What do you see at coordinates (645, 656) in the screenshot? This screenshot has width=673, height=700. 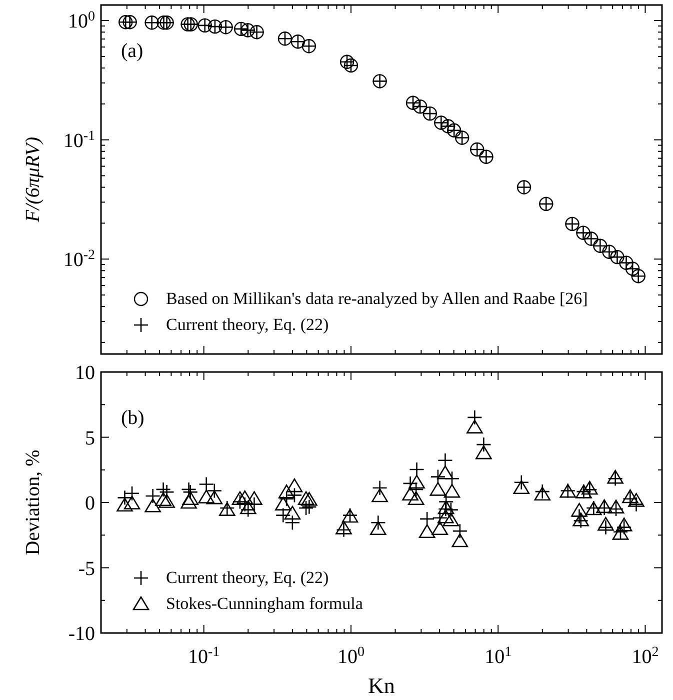 I see `x-tick-label: 10$^{2}$` at bounding box center [645, 656].